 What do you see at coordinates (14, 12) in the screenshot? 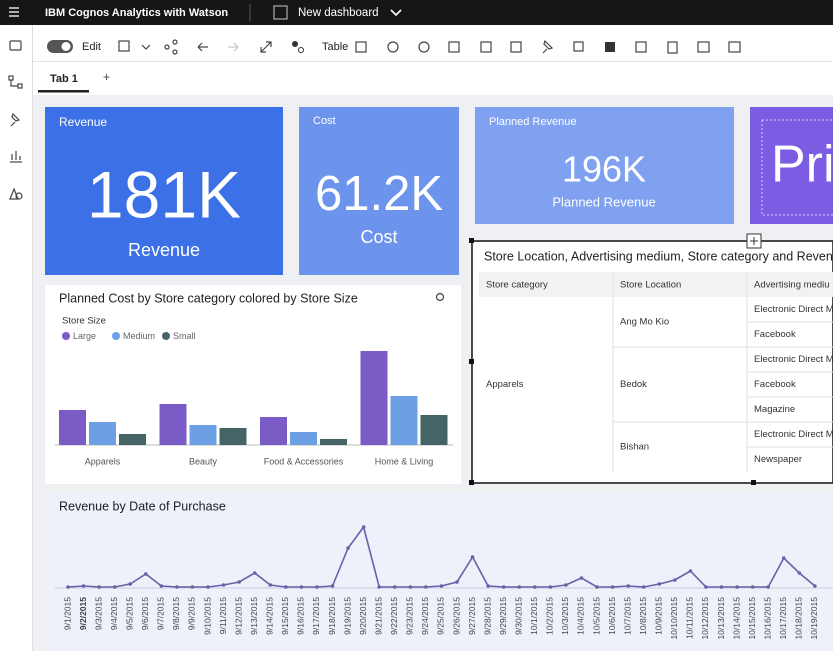
I see `menu-icon` at bounding box center [14, 12].